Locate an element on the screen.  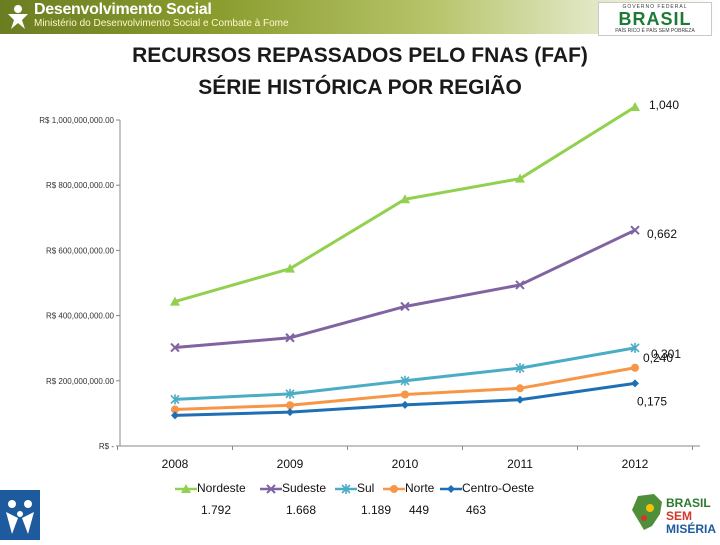
legend-item-centro-oeste: Centro-Oeste is located at coordinates (487, 488).